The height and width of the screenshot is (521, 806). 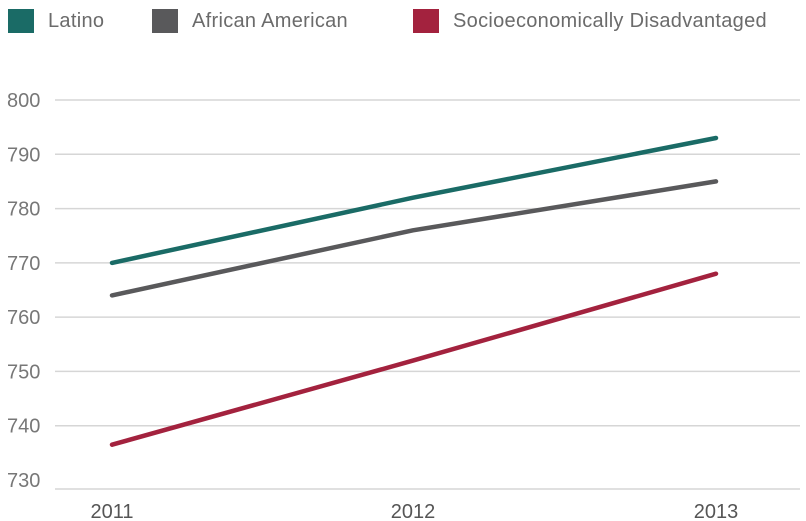 What do you see at coordinates (23, 372) in the screenshot?
I see `y-tick-label-750: 750` at bounding box center [23, 372].